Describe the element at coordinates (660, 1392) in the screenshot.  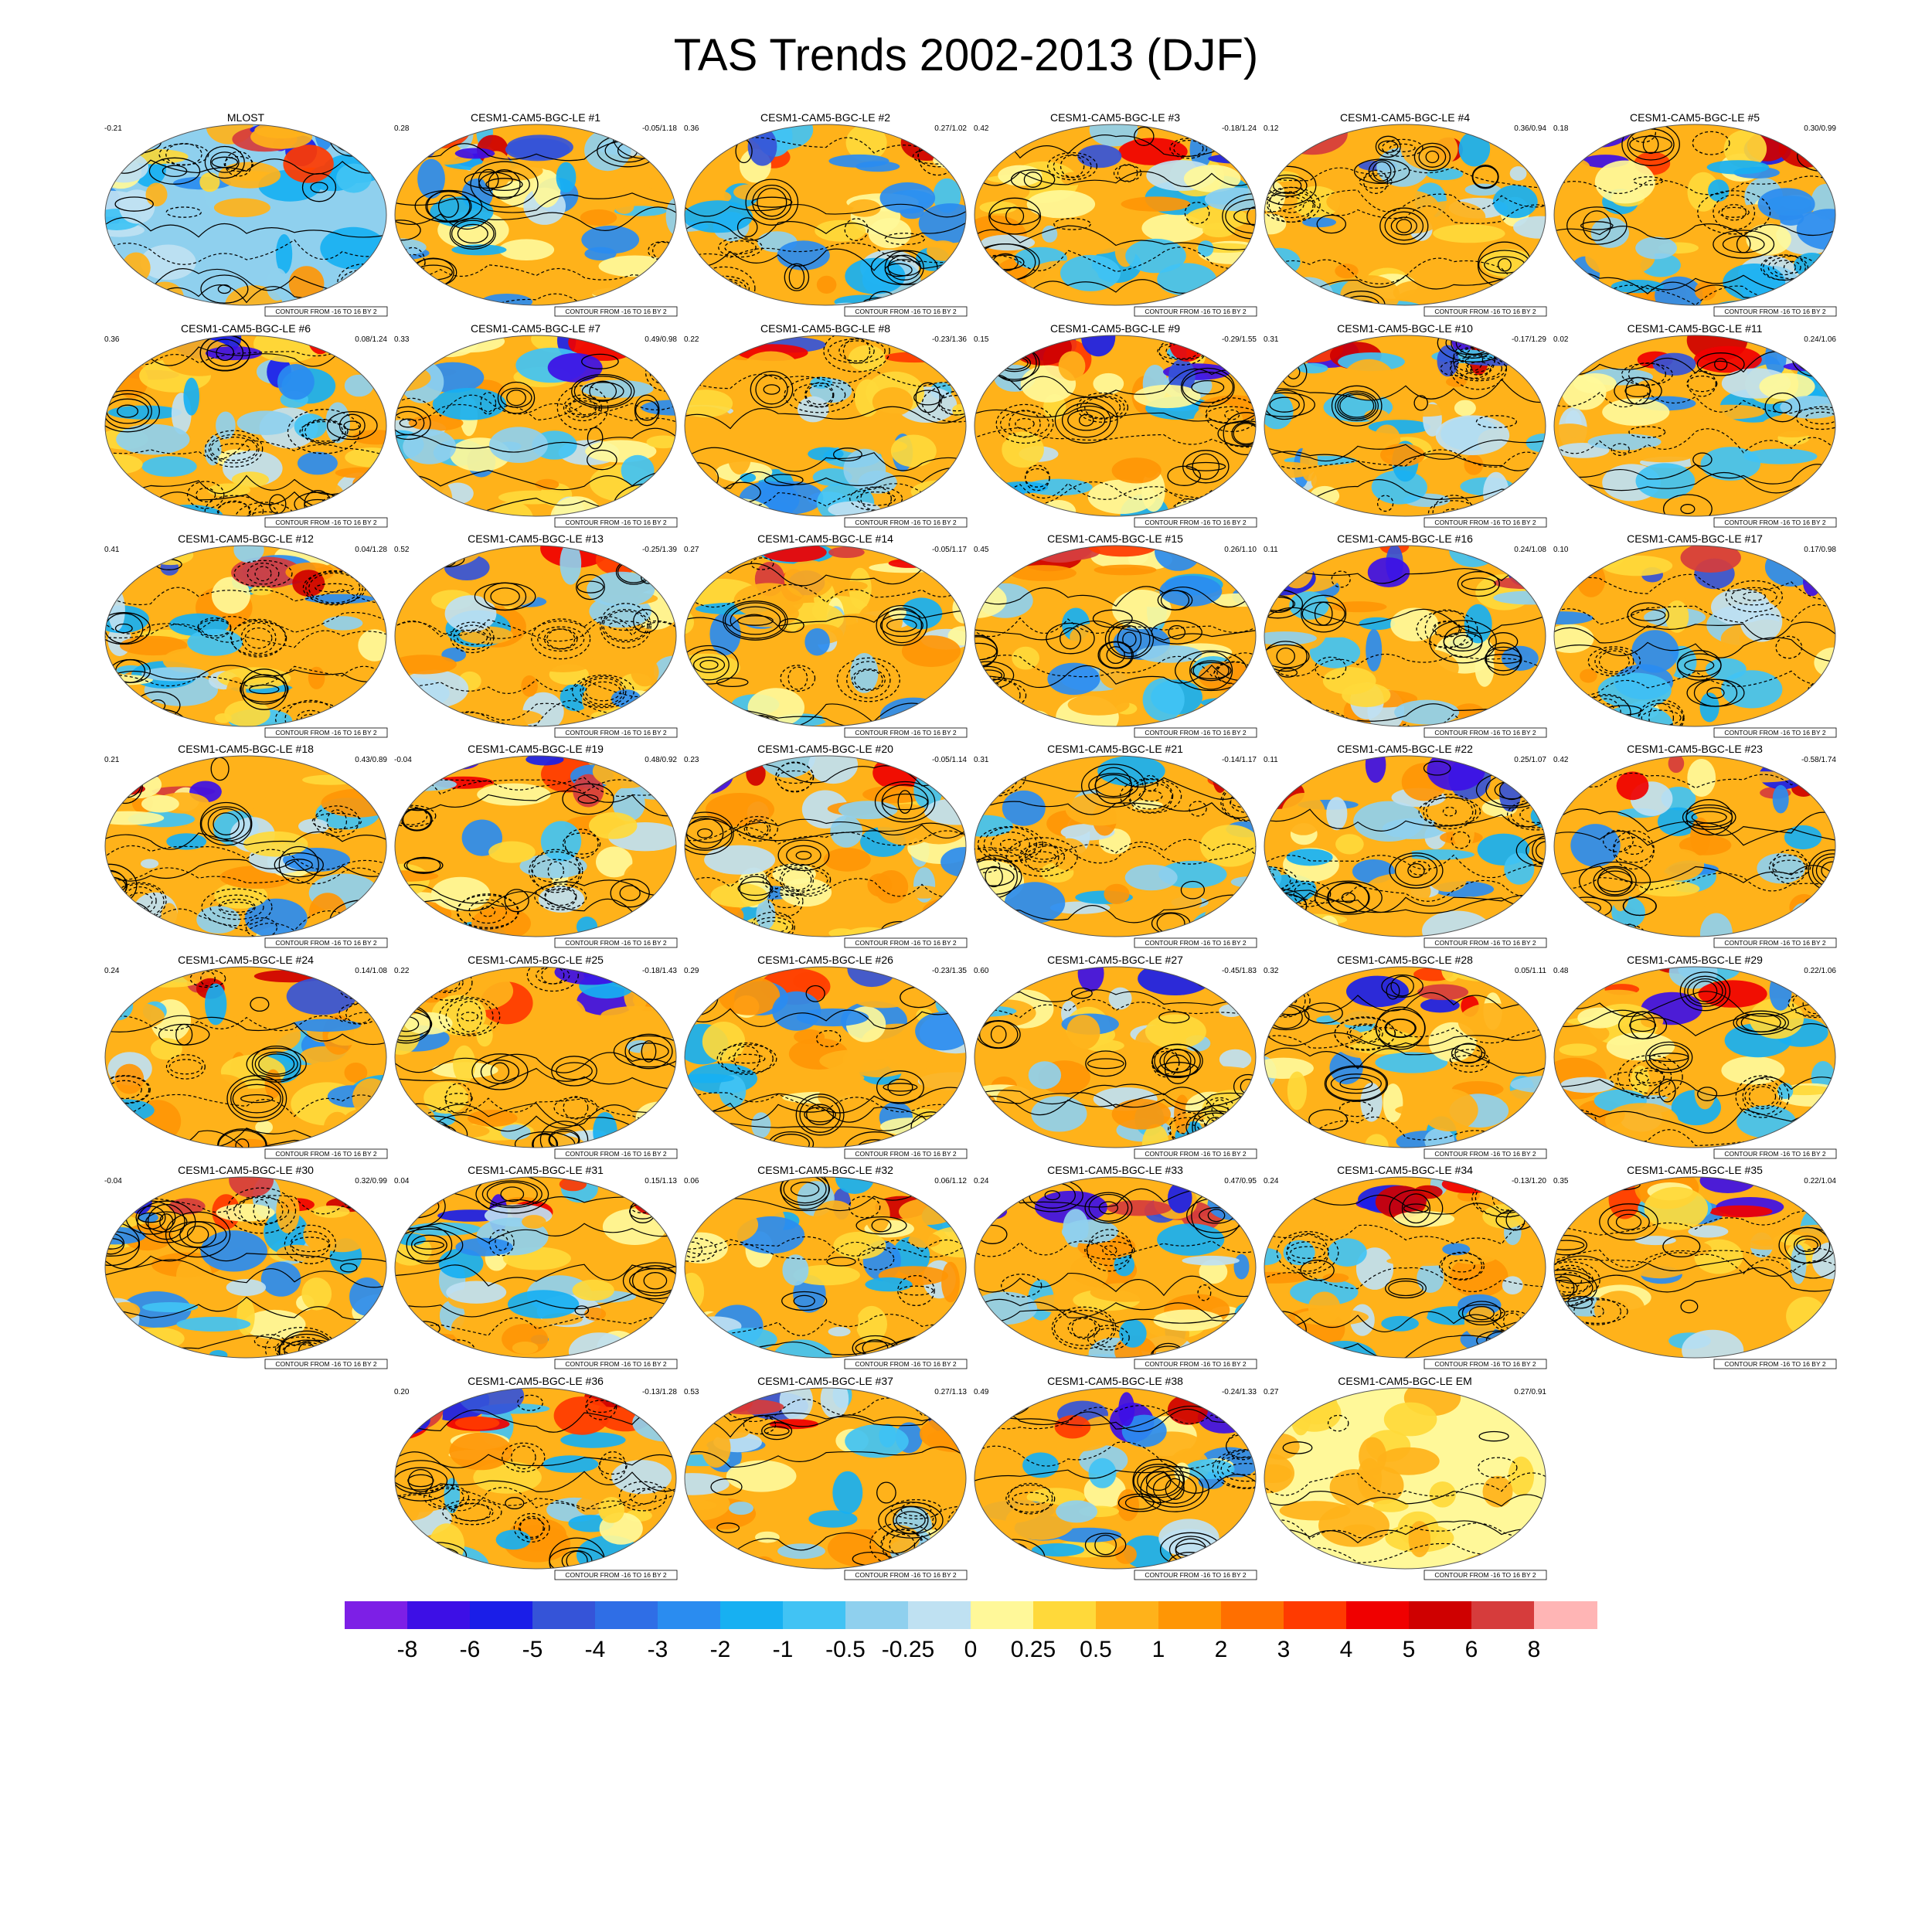
I see `panel-right-value: -0.13/1.28` at that location.